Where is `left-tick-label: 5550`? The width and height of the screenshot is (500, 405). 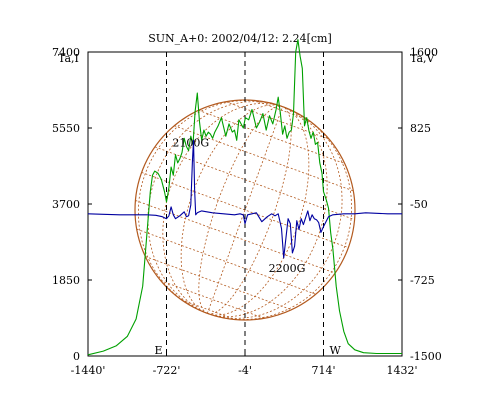
left-tick-label: 5550 is located at coordinates (66, 128).